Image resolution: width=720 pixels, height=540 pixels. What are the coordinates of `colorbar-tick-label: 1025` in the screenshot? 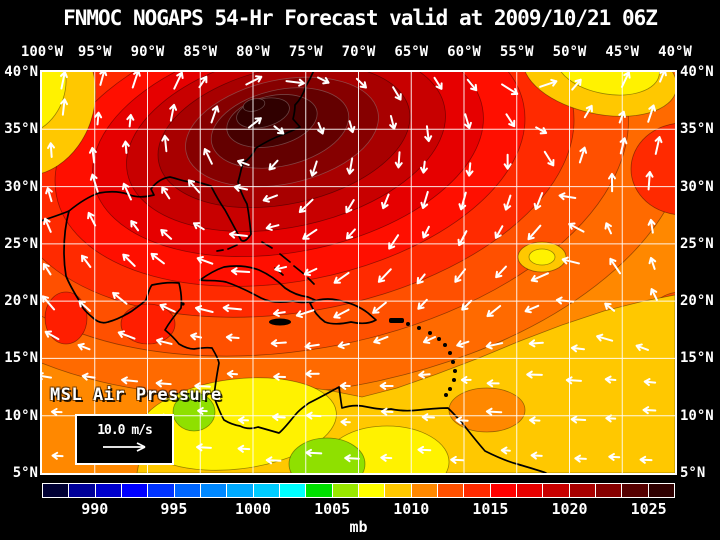 It's located at (648, 509).